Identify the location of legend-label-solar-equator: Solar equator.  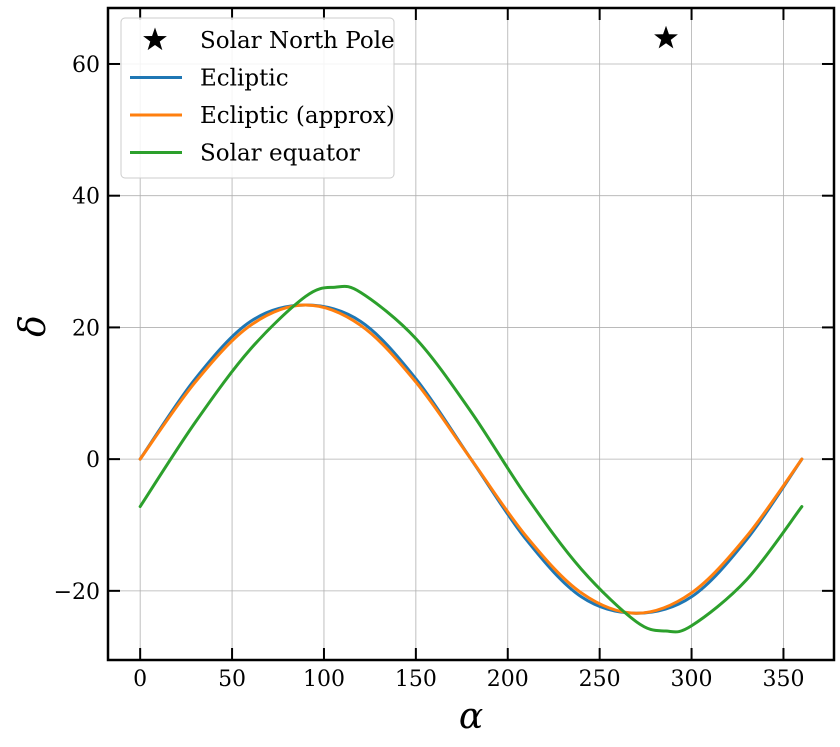
(280, 154).